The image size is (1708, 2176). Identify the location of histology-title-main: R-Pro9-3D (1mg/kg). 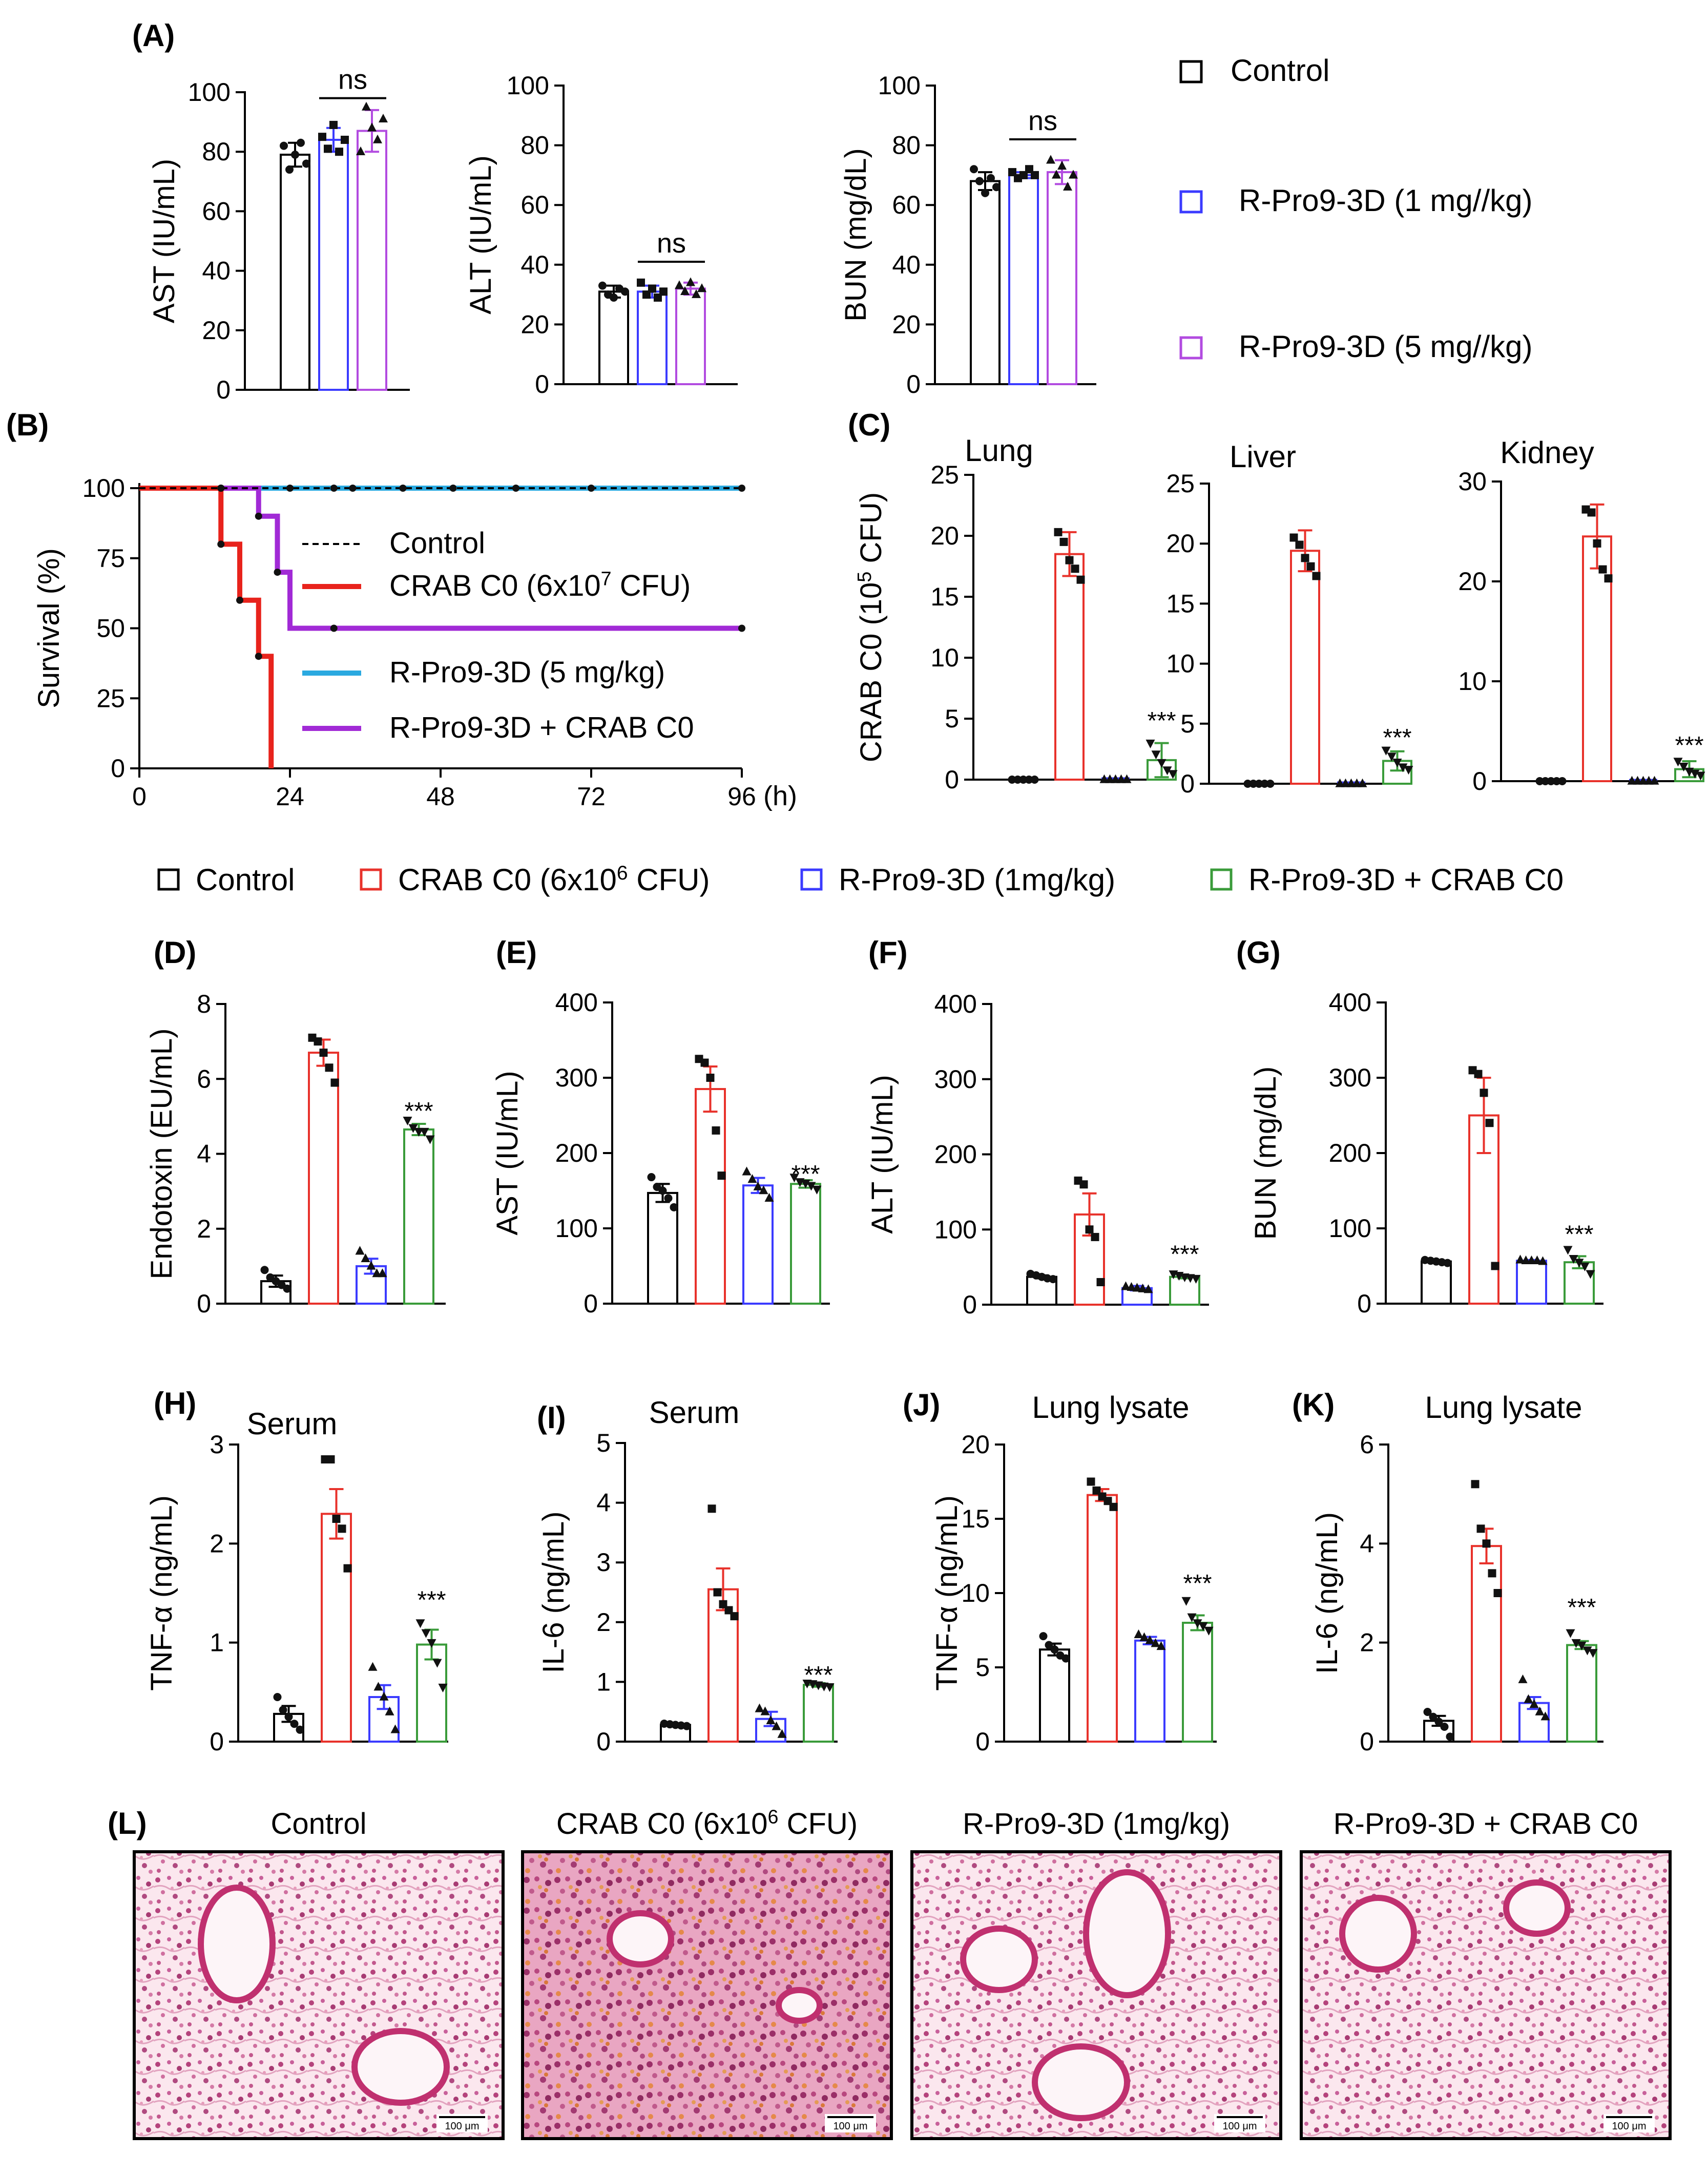
(1096, 1823).